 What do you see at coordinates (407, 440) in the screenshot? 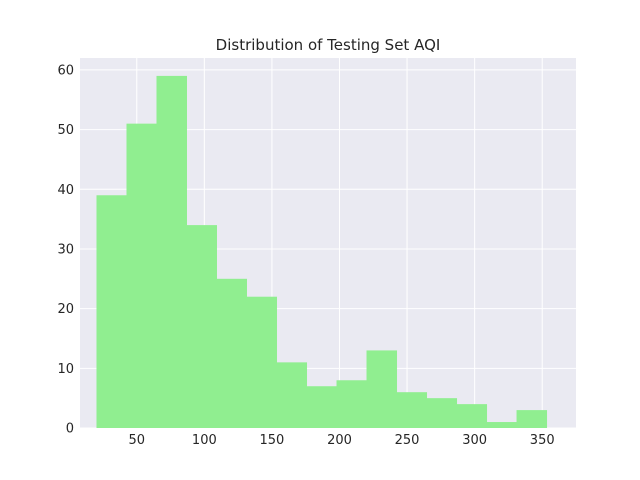
I see `x-tick-label: 250` at bounding box center [407, 440].